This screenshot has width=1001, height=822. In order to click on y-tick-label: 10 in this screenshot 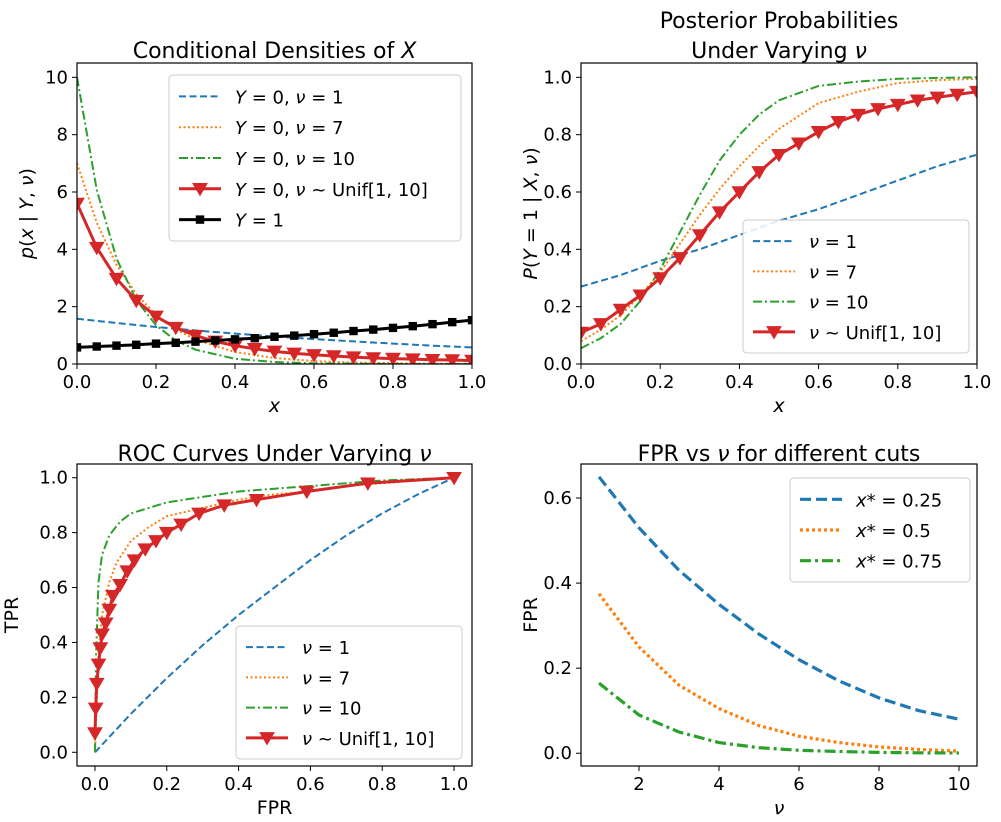, I will do `click(56, 77)`.